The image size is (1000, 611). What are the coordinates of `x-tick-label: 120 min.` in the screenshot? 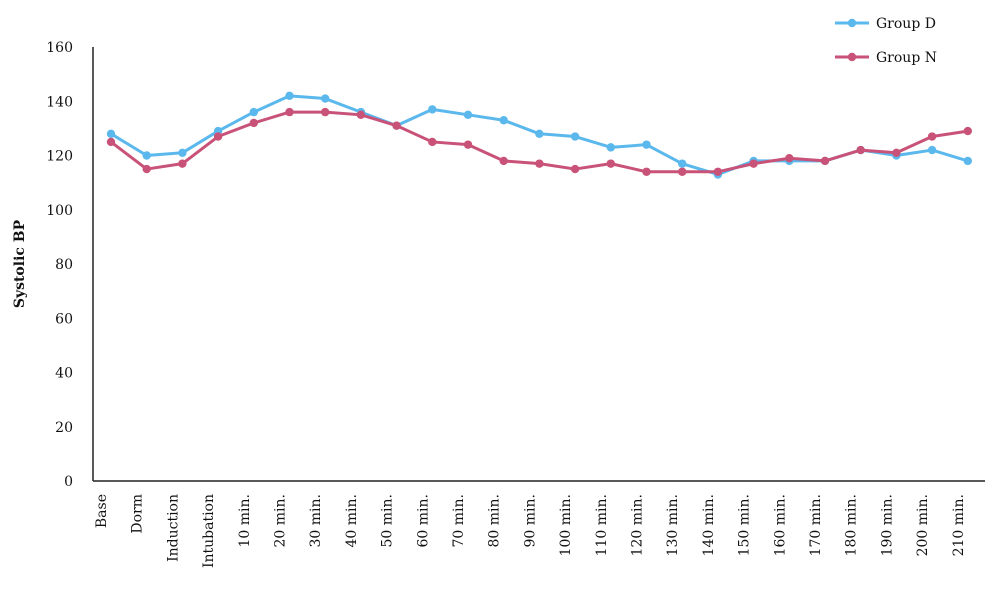 It's located at (638, 525).